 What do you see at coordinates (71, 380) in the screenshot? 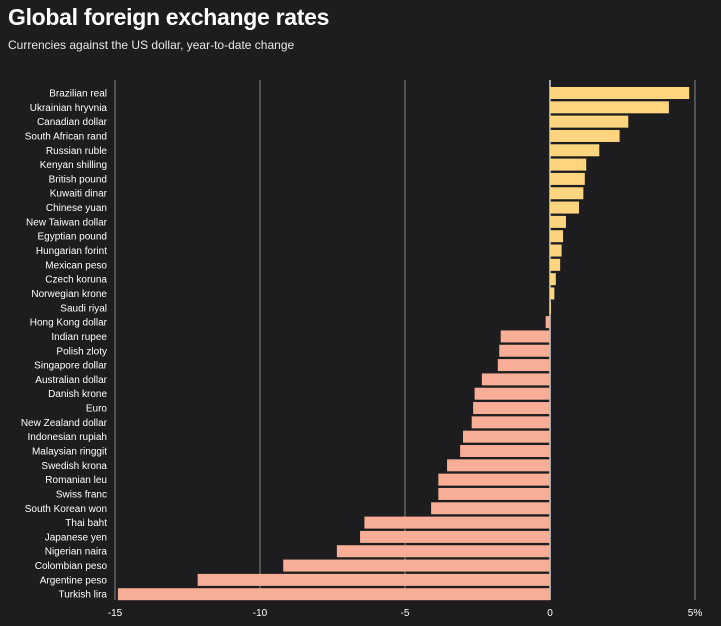
I see `category-label: Australian dollar` at bounding box center [71, 380].